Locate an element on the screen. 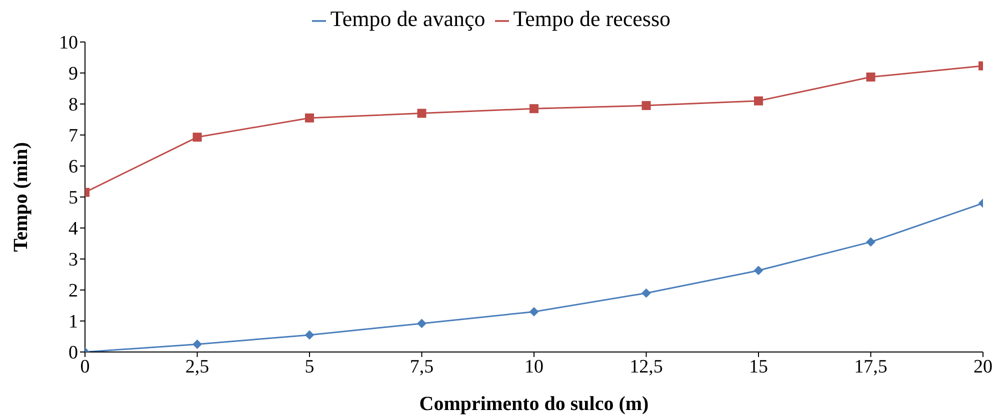 The height and width of the screenshot is (418, 1000). x-tick-label: 5 is located at coordinates (309, 367).